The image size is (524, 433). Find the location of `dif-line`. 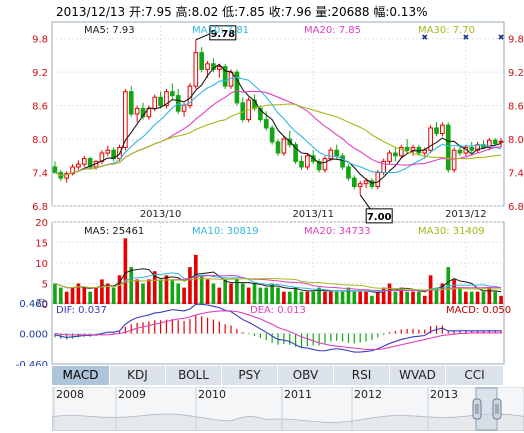

dif-line is located at coordinates (278, 328).